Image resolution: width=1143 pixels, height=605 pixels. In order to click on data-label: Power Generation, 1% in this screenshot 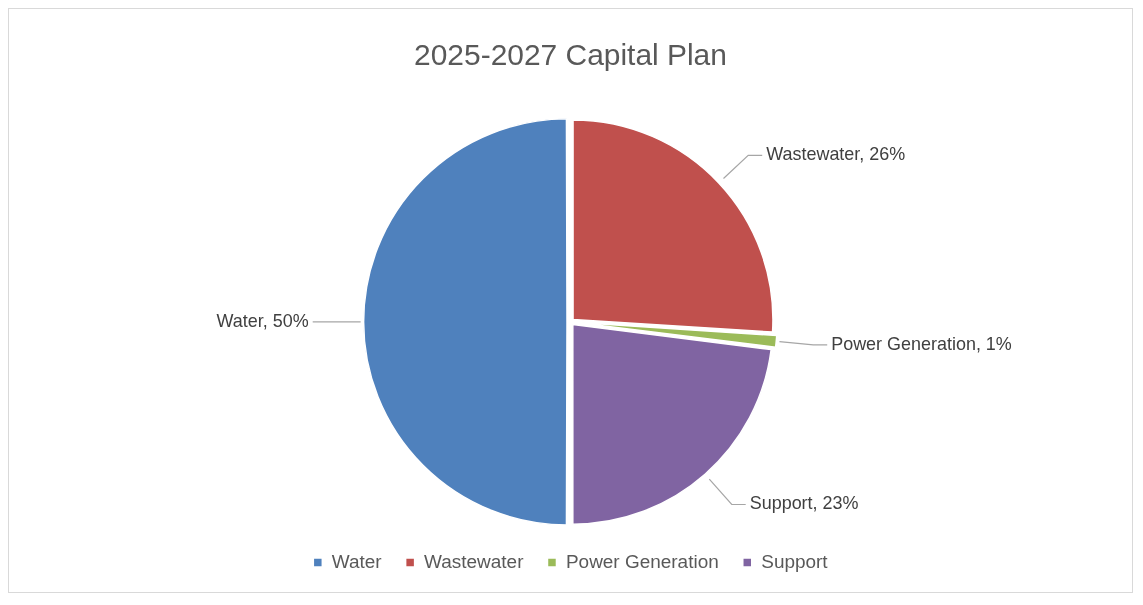, I will do `click(921, 343)`.